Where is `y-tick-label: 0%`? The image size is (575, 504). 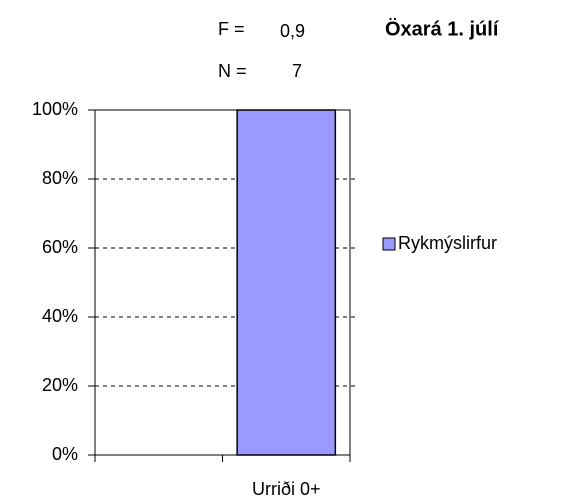
y-tick-label: 0% is located at coordinates (65, 454).